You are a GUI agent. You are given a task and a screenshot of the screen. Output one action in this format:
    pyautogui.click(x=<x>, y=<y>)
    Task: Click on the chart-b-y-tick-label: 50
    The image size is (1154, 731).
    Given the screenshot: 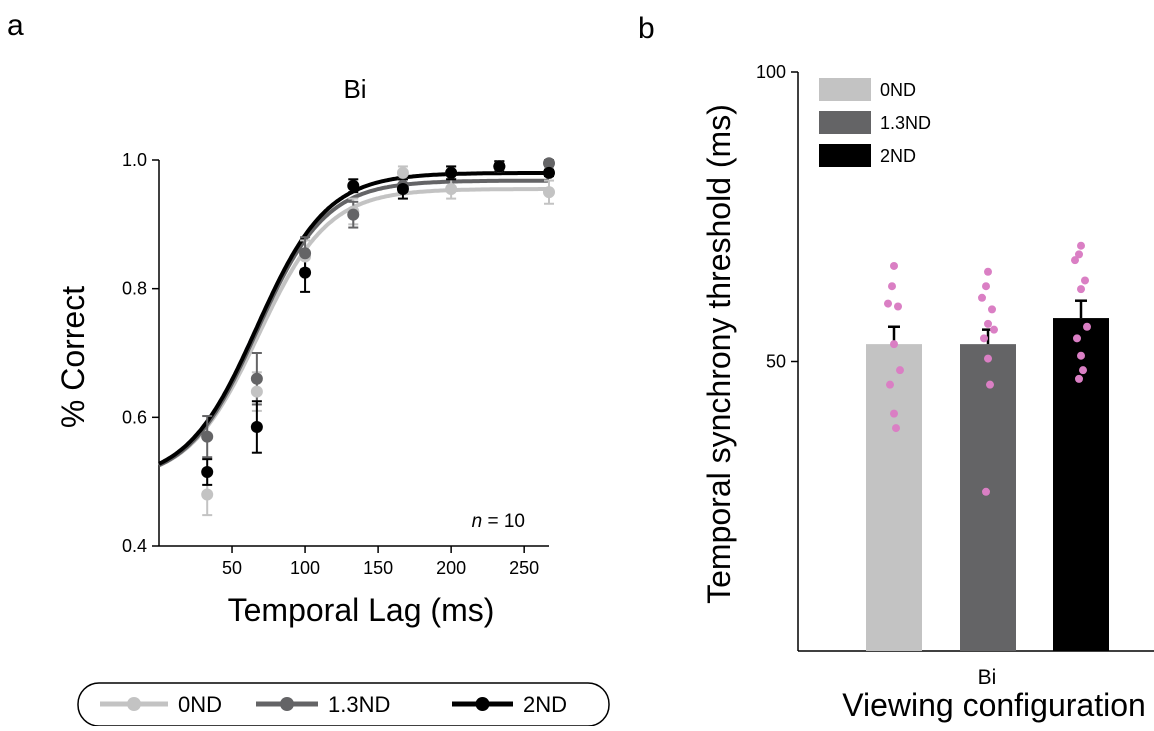 What is the action you would take?
    pyautogui.click(x=776, y=362)
    